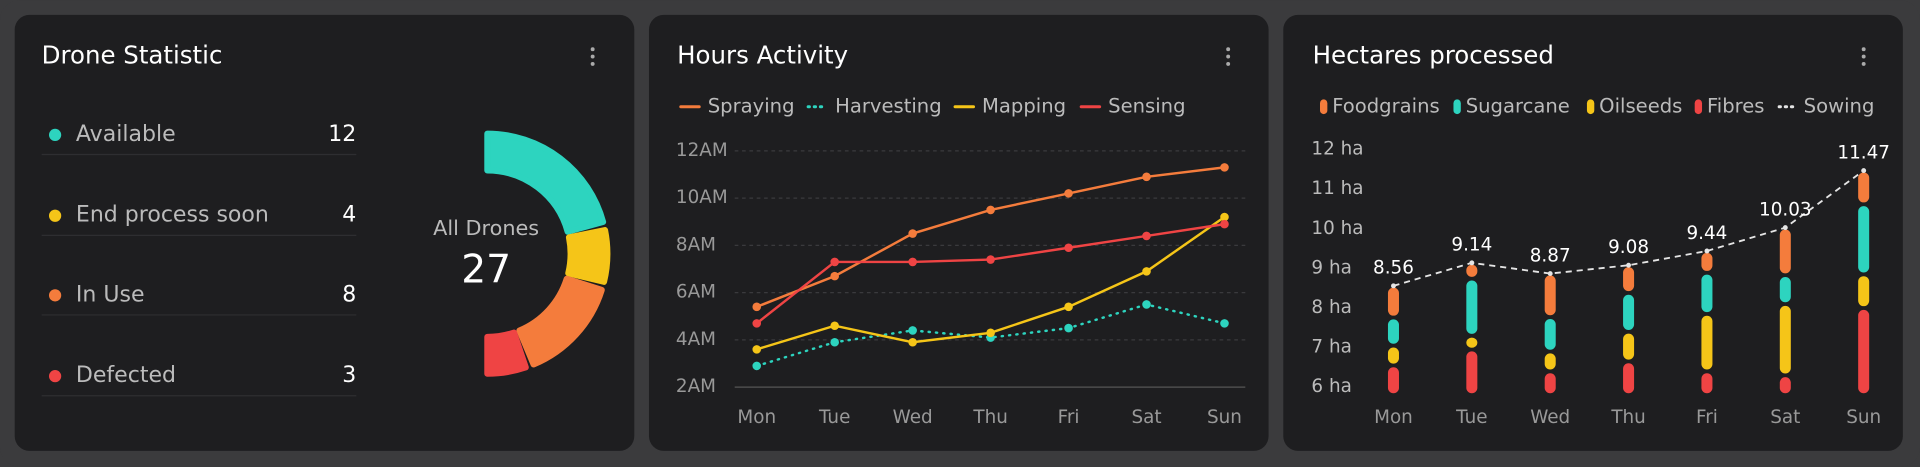 The height and width of the screenshot is (467, 1920). I want to click on y-tick-label: 10AM, so click(702, 197).